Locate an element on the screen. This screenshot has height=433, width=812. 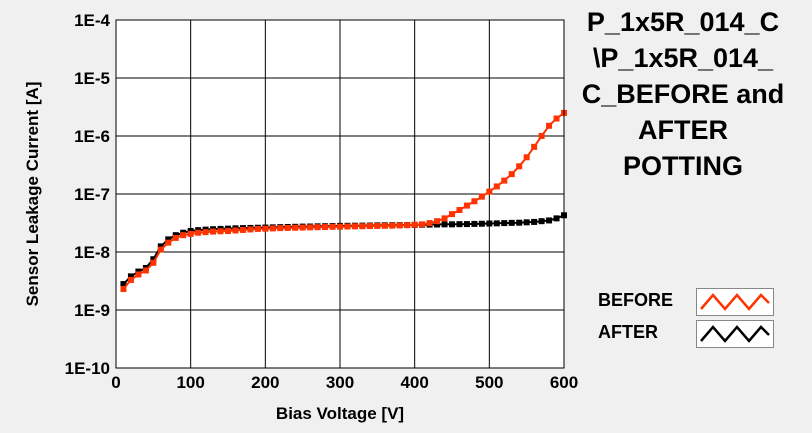
x-tick-label: 600 is located at coordinates (564, 382).